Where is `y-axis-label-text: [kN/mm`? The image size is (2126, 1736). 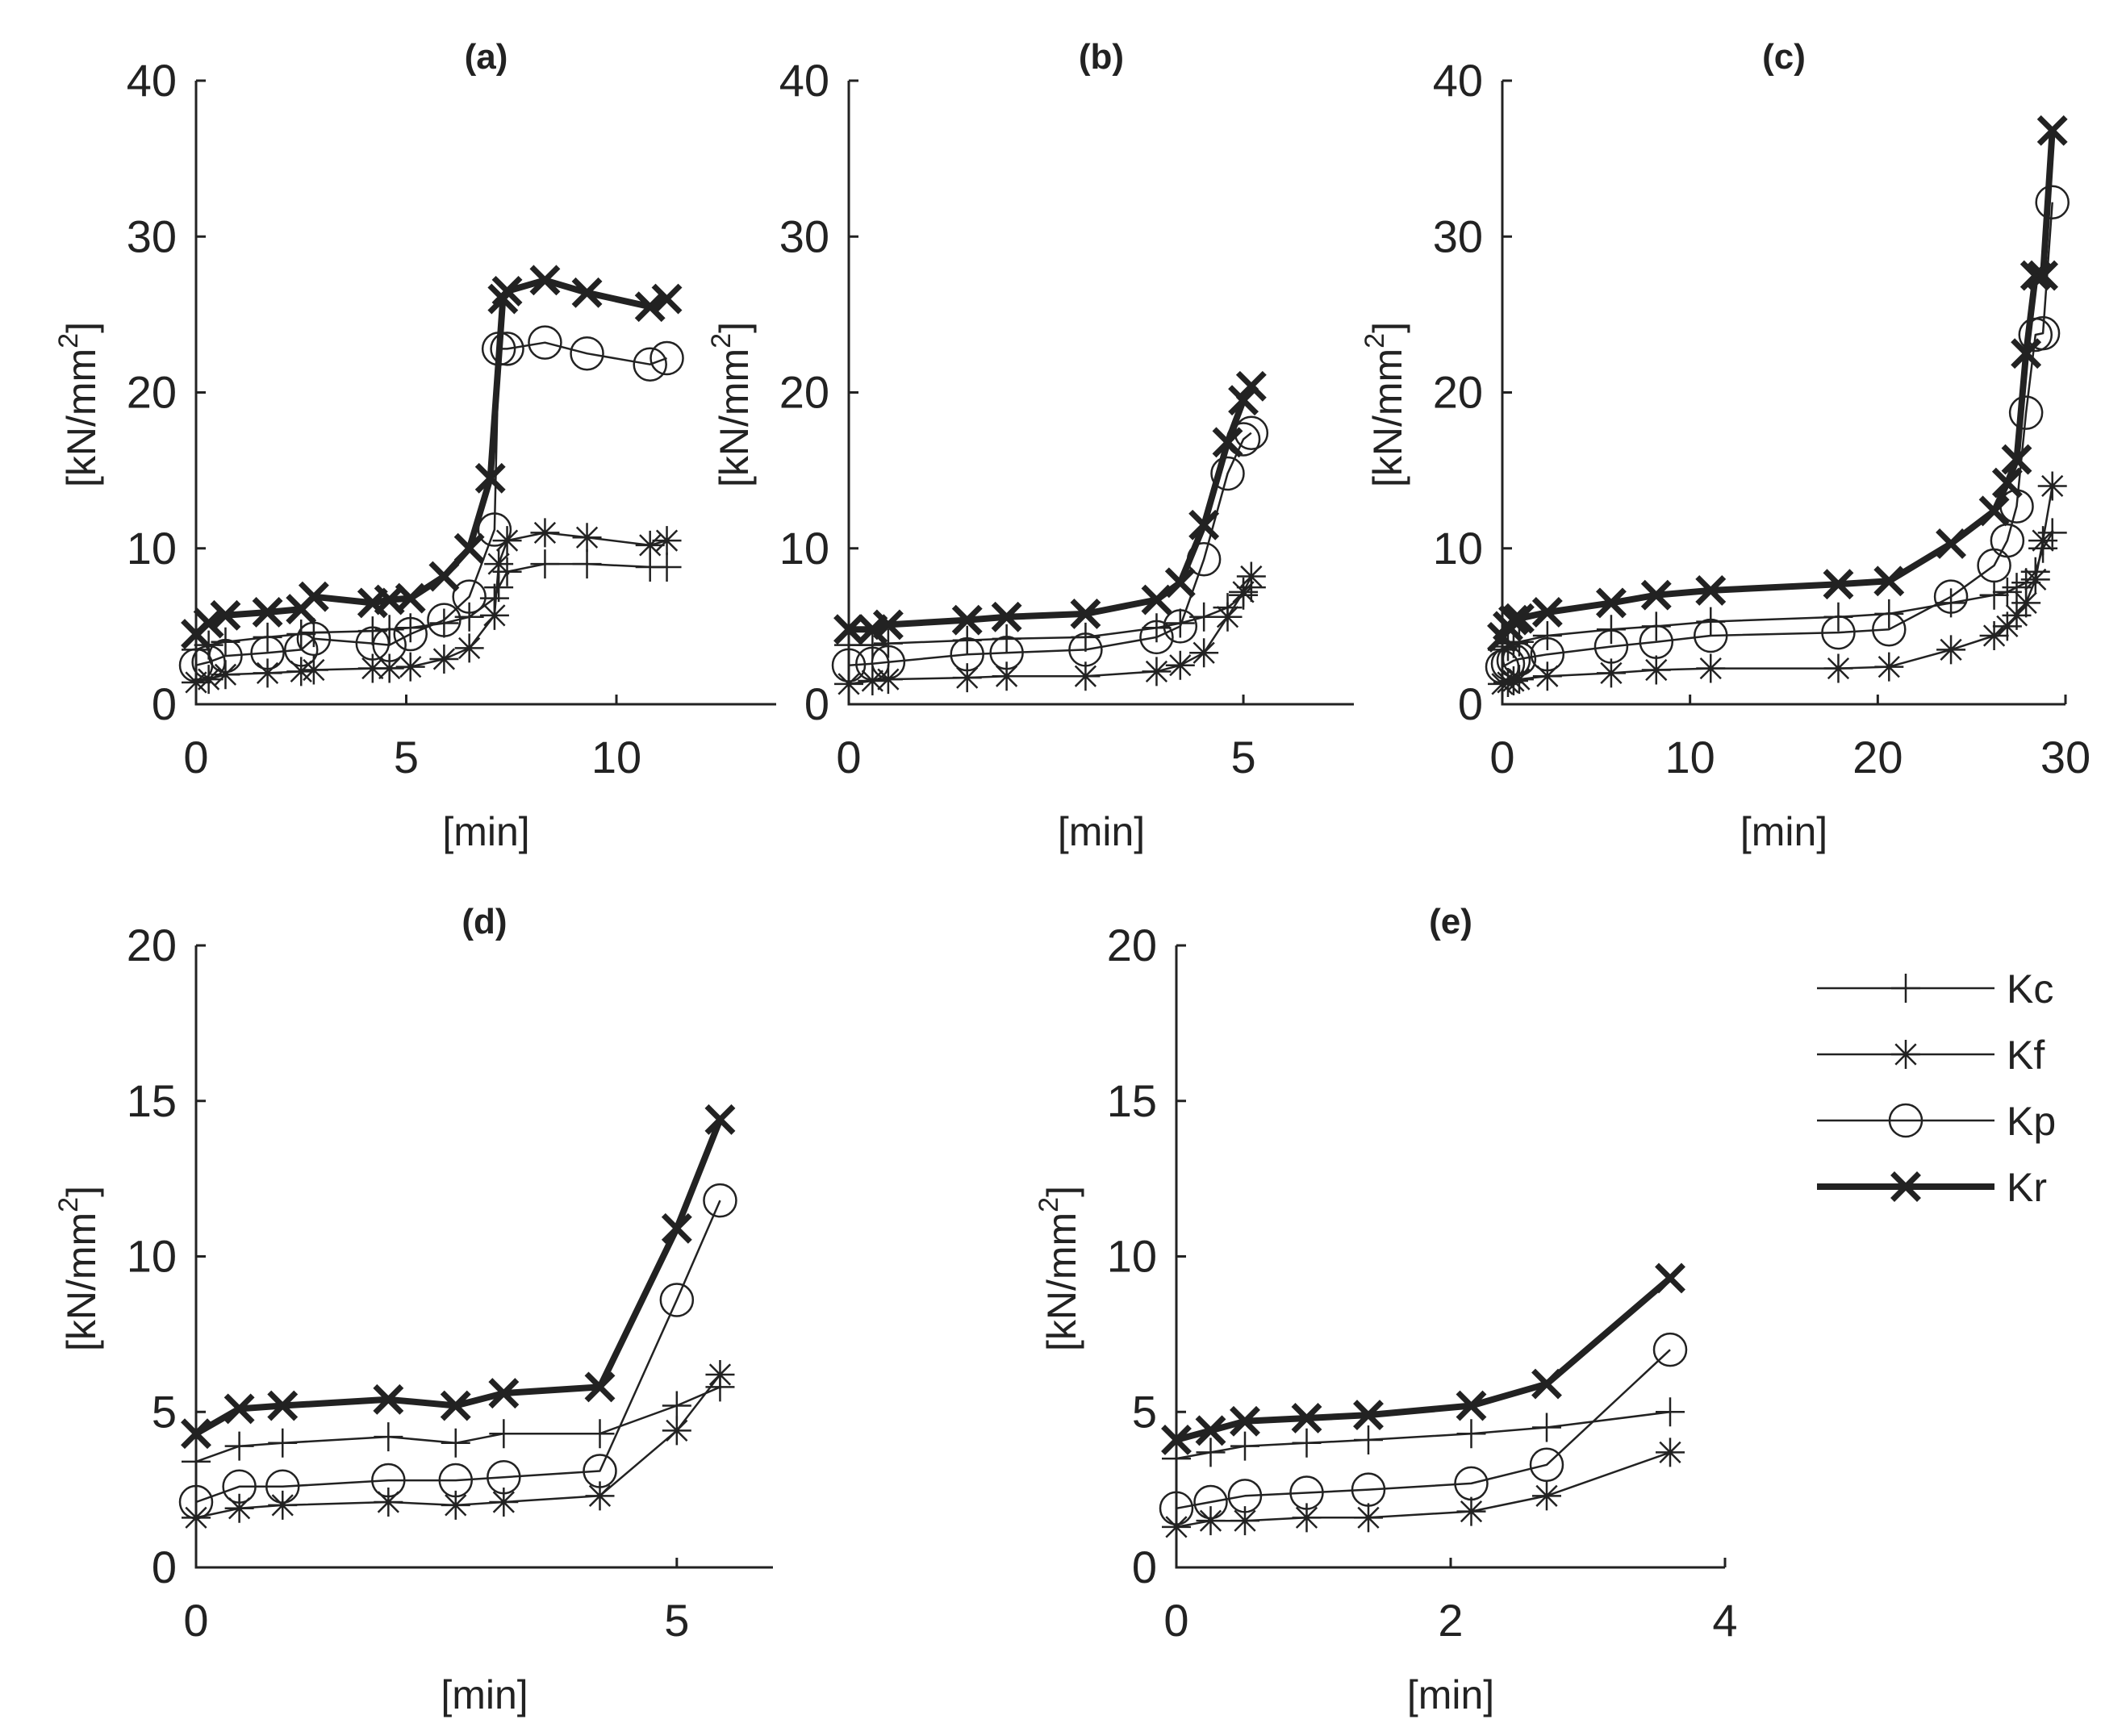
y-axis-label-text: [kN/mm is located at coordinates (82, 1282).